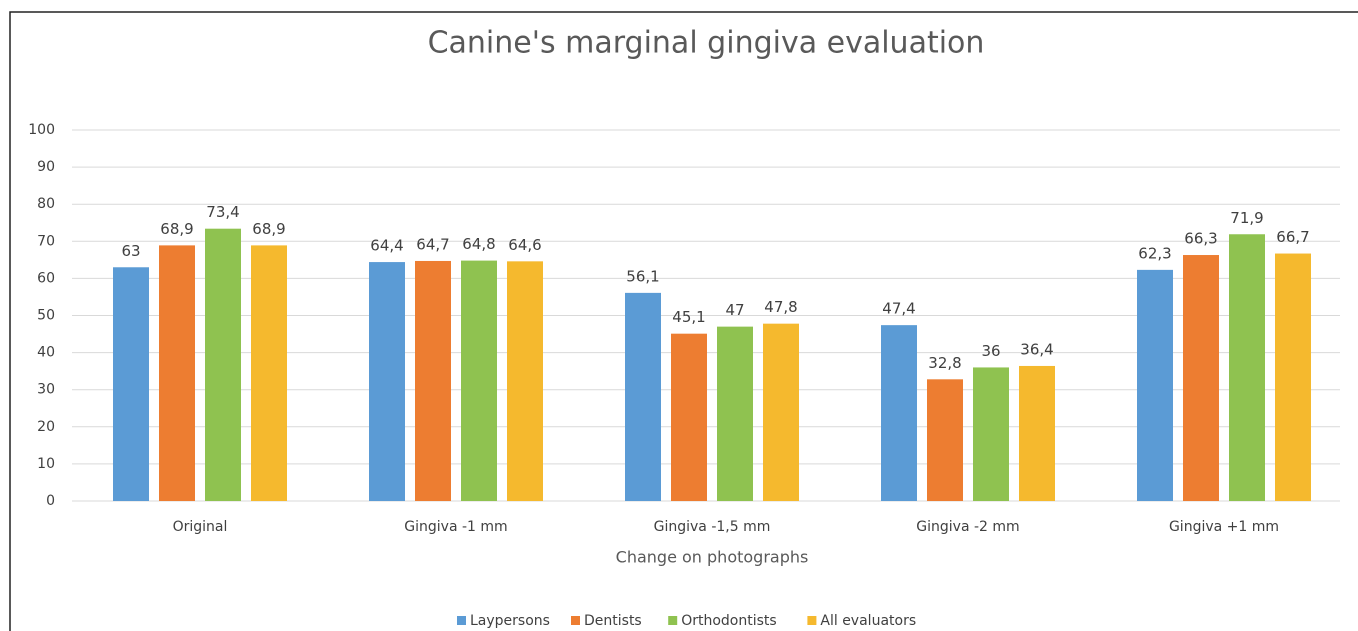 The image size is (1358, 631). Describe the element at coordinates (728, 621) in the screenshot. I see `legend-label: Orthodontists` at that location.